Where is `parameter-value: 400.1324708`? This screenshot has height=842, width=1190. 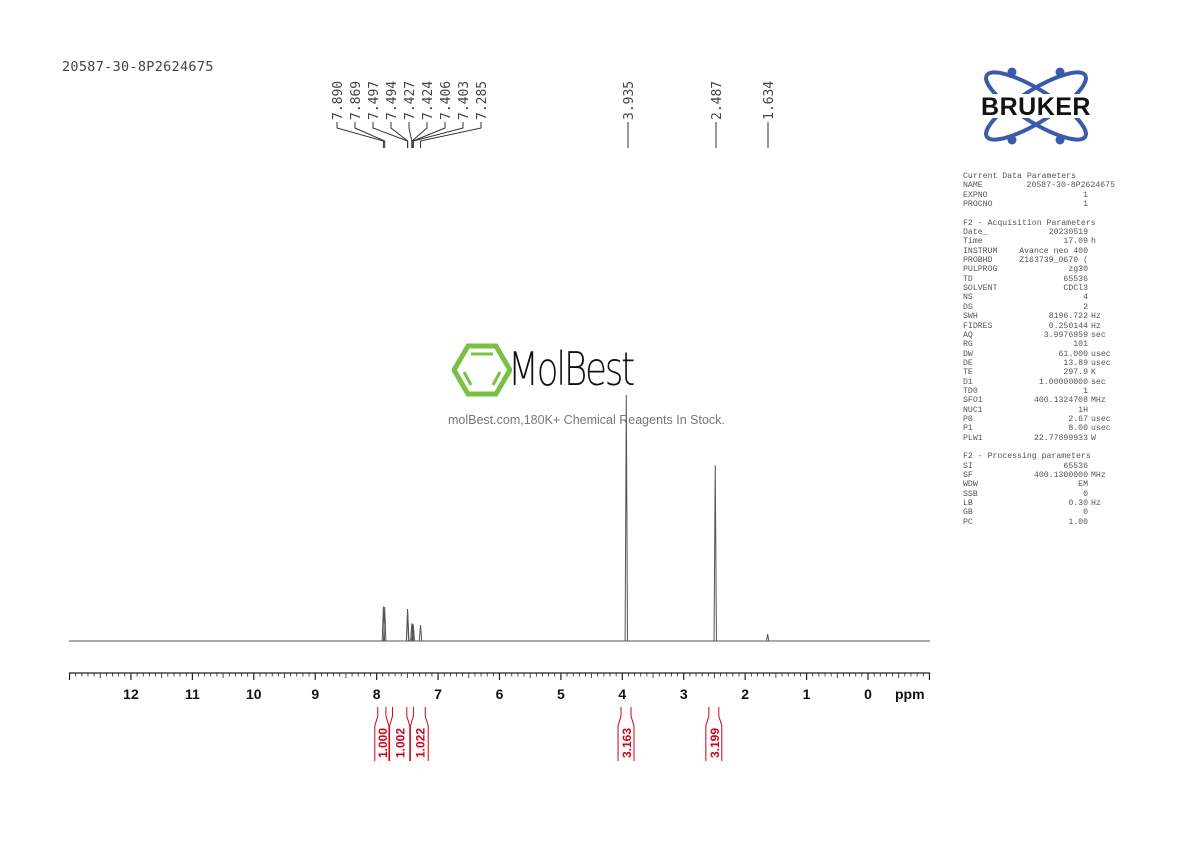
parameter-value: 400.1324708 is located at coordinates (1060, 401).